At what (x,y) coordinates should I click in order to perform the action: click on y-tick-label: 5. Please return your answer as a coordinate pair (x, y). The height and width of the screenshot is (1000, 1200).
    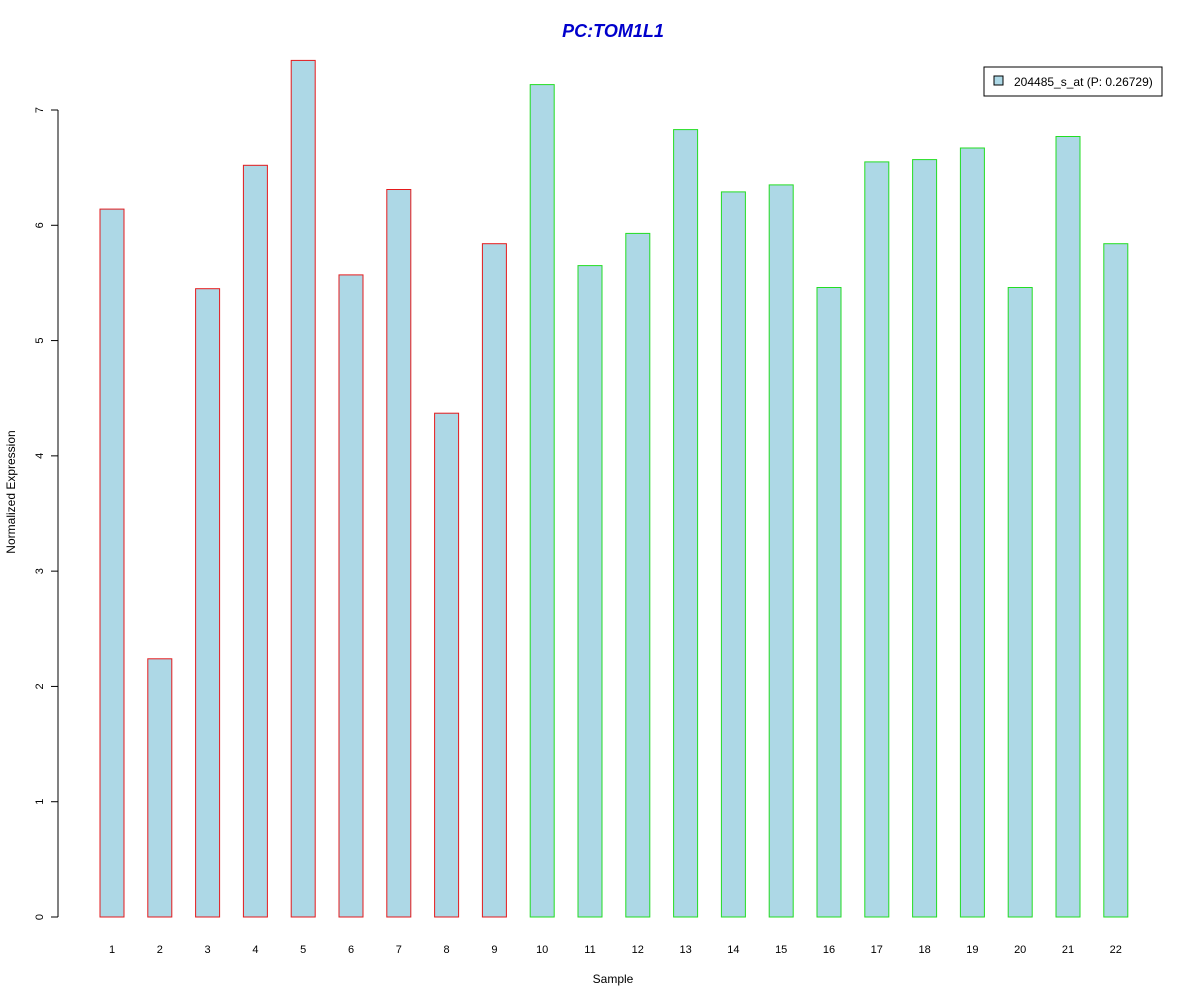
    Looking at the image, I should click on (40, 341).